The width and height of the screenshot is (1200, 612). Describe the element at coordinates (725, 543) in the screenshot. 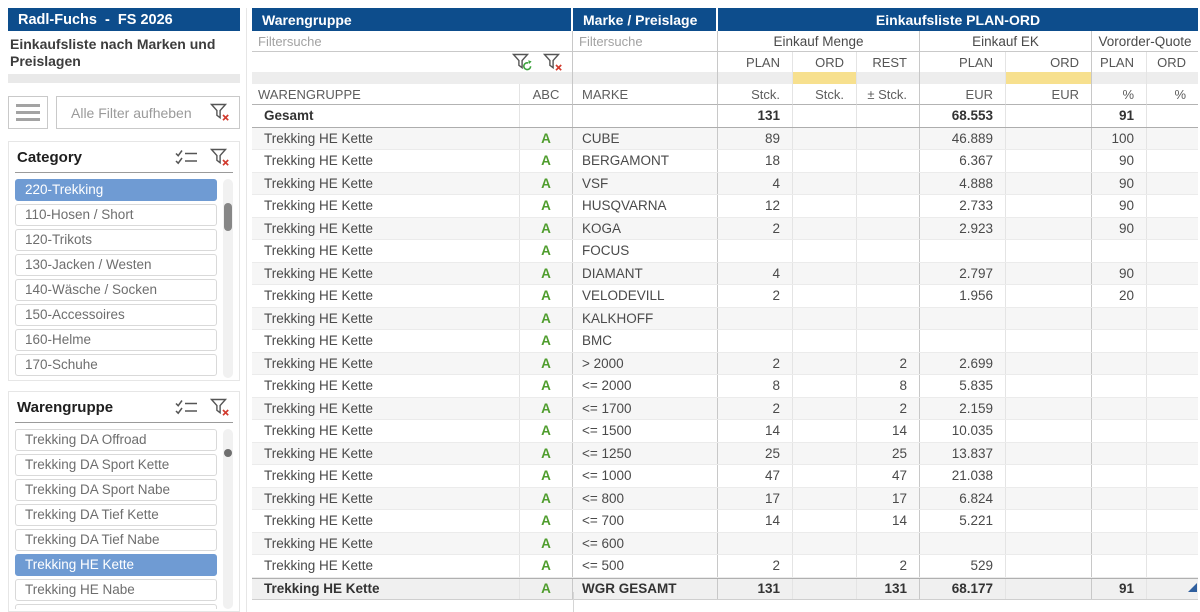

I see `table-row: Trekking HE Kette A <= 600` at that location.